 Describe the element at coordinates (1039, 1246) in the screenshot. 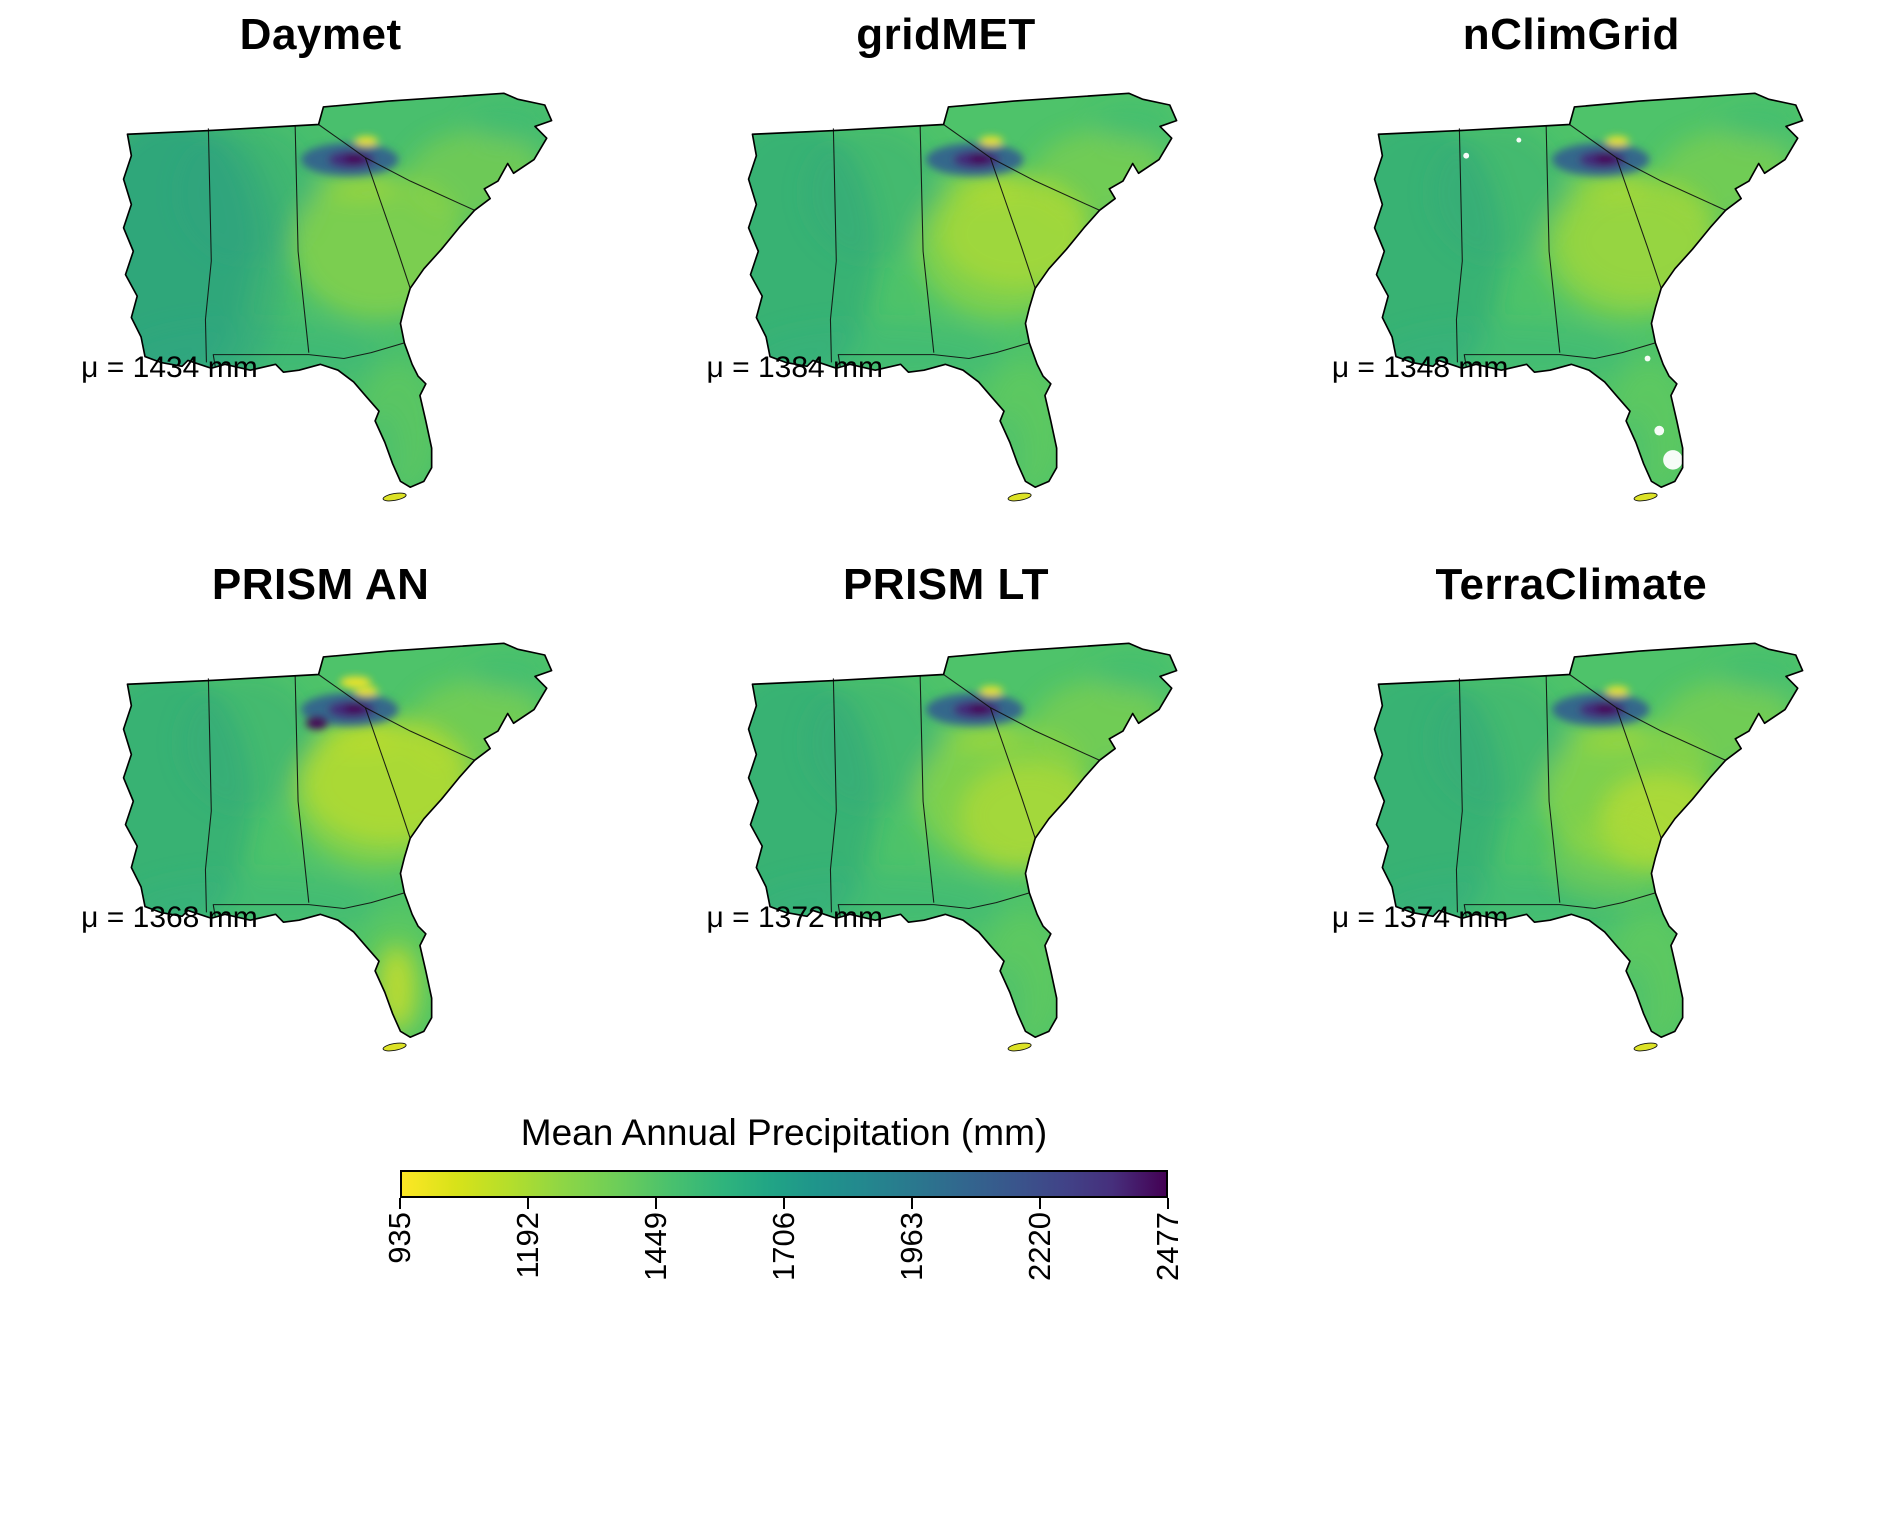

I see `tick-label: 2220` at that location.